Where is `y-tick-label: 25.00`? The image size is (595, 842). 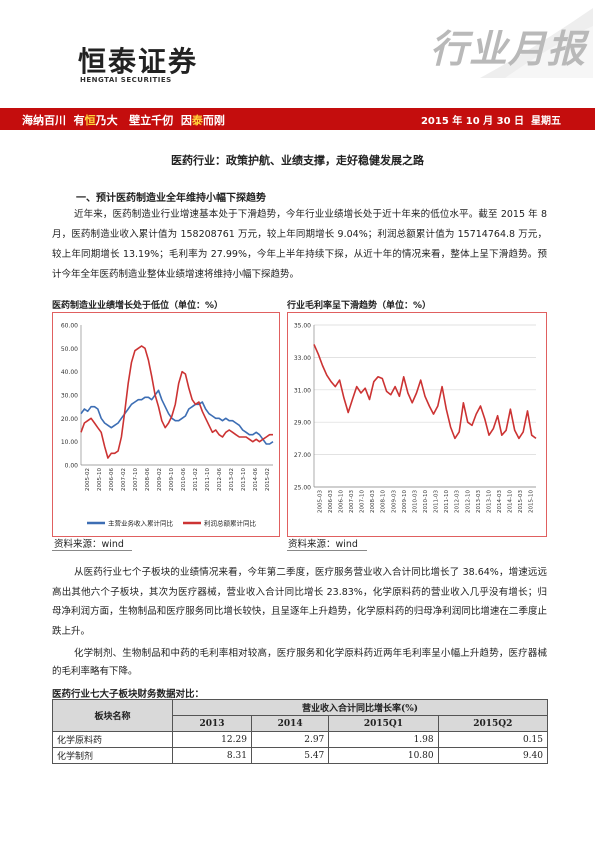 y-tick-label: 25.00 is located at coordinates (302, 488).